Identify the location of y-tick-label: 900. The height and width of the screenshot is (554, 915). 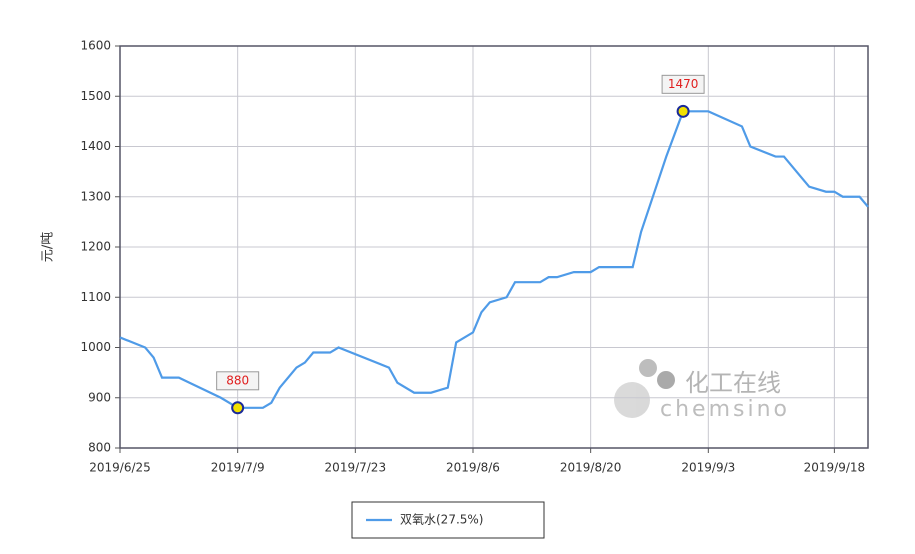
(99, 397).